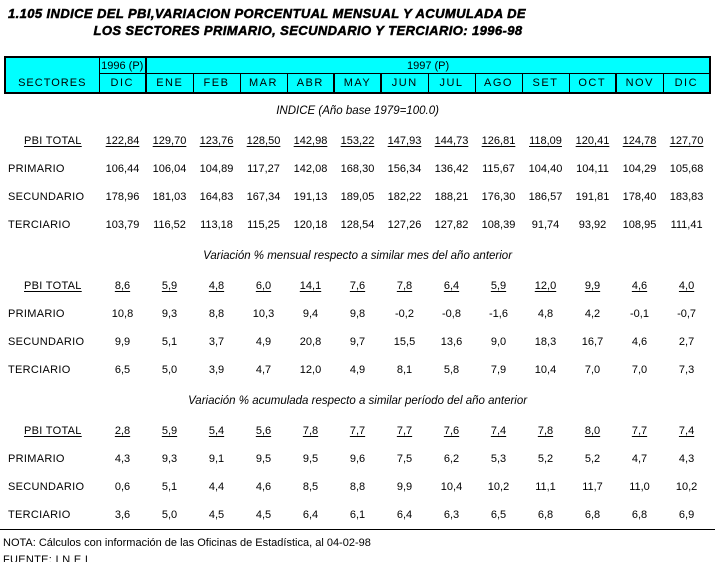 The height and width of the screenshot is (562, 715). Describe the element at coordinates (639, 83) in the screenshot. I see `month-header-nov: NOV` at that location.